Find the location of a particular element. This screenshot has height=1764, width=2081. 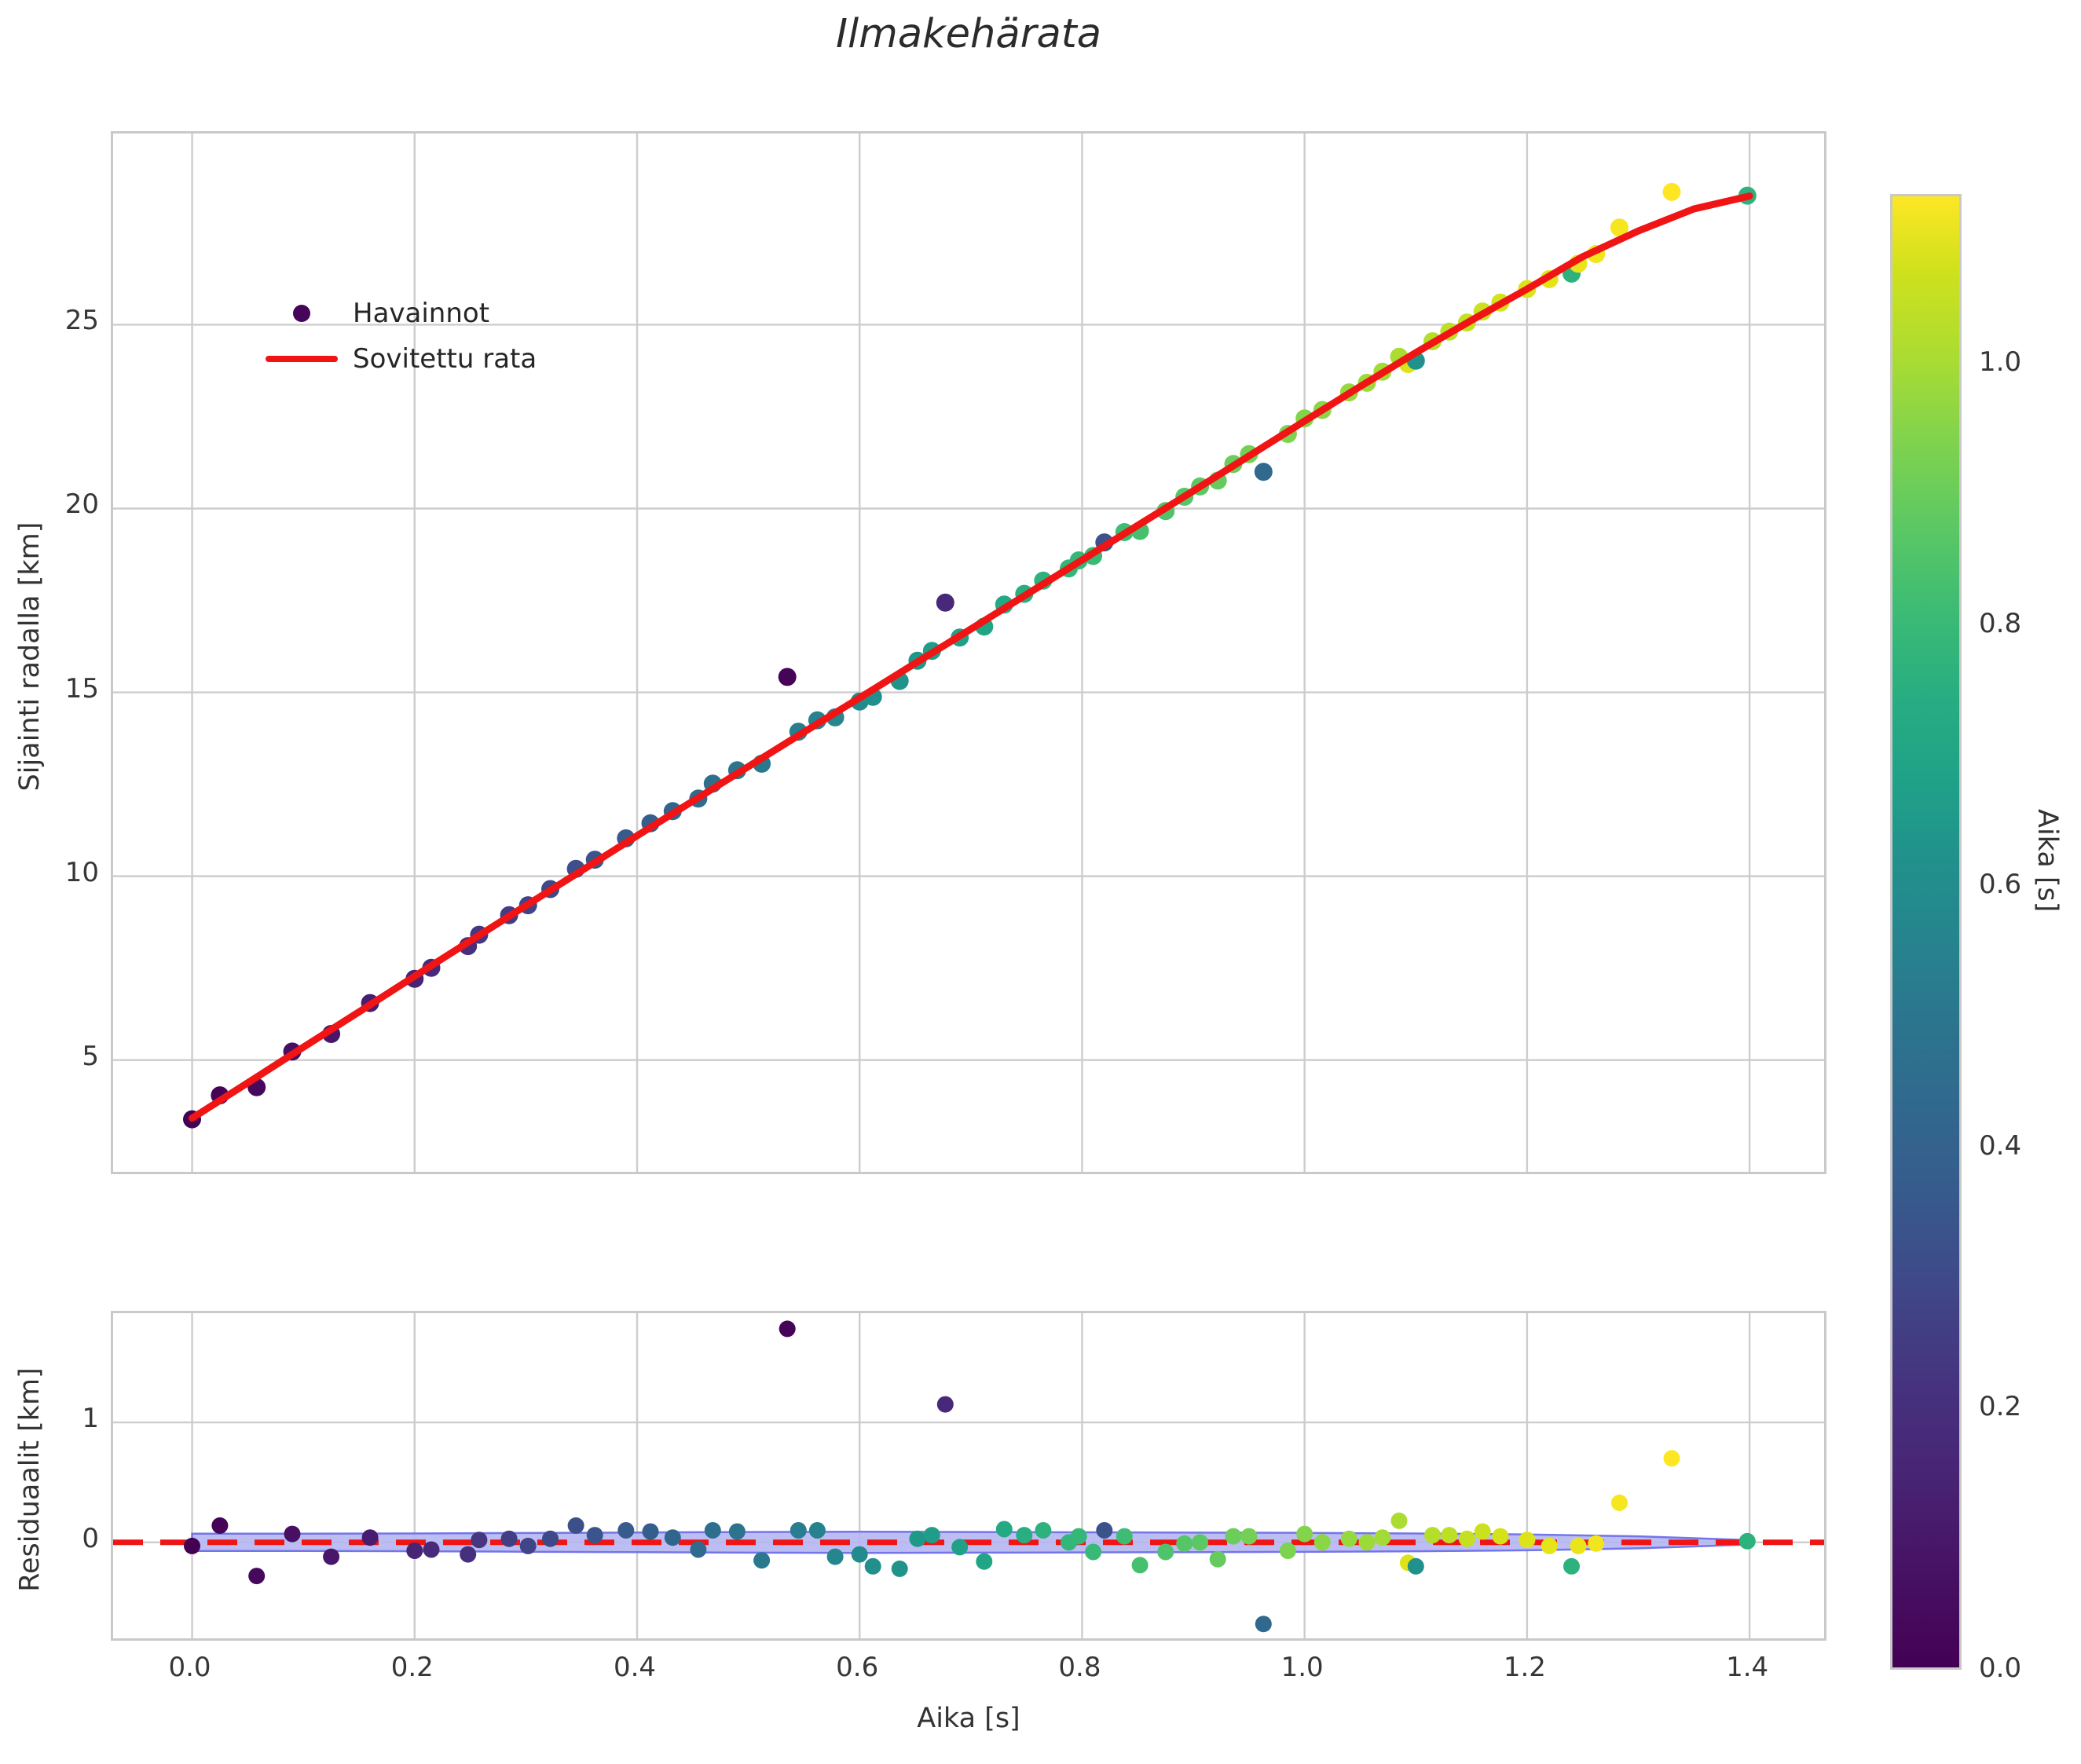

fit-line-icon is located at coordinates (302, 359).